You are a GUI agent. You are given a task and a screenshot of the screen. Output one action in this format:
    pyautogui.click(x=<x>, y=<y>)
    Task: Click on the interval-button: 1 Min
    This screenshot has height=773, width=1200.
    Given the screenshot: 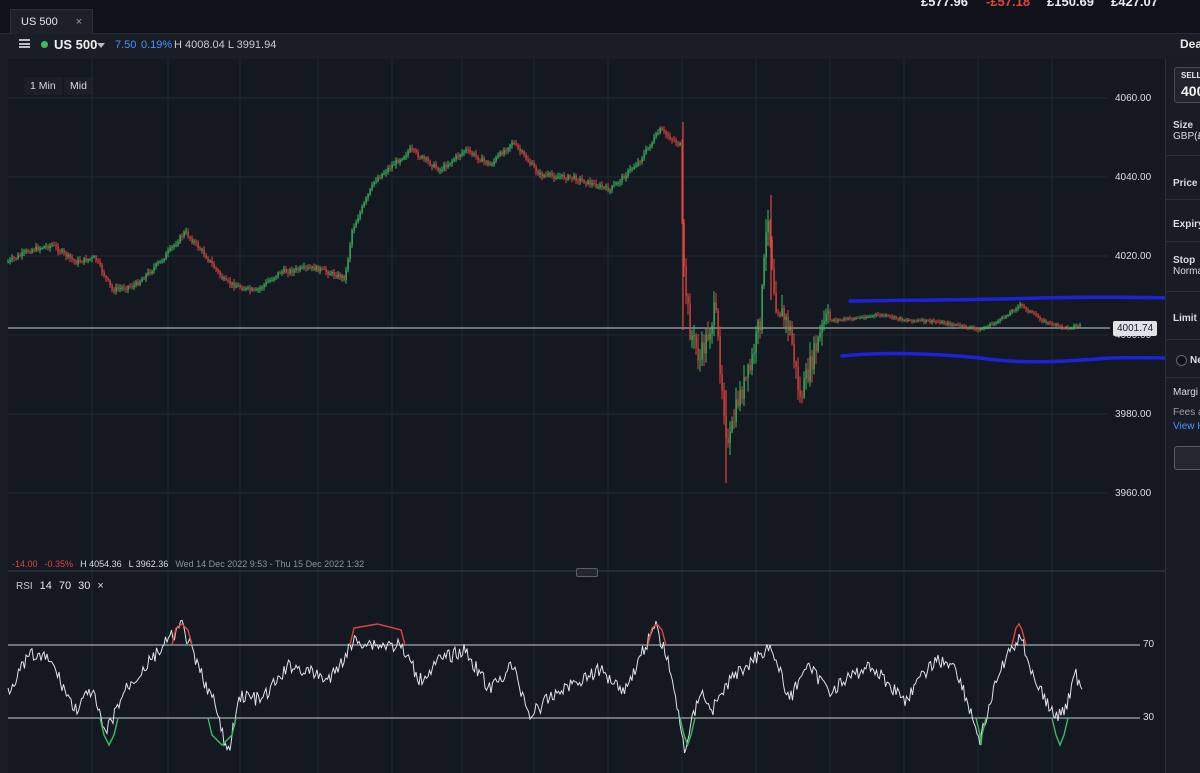 What is the action you would take?
    pyautogui.click(x=43, y=86)
    